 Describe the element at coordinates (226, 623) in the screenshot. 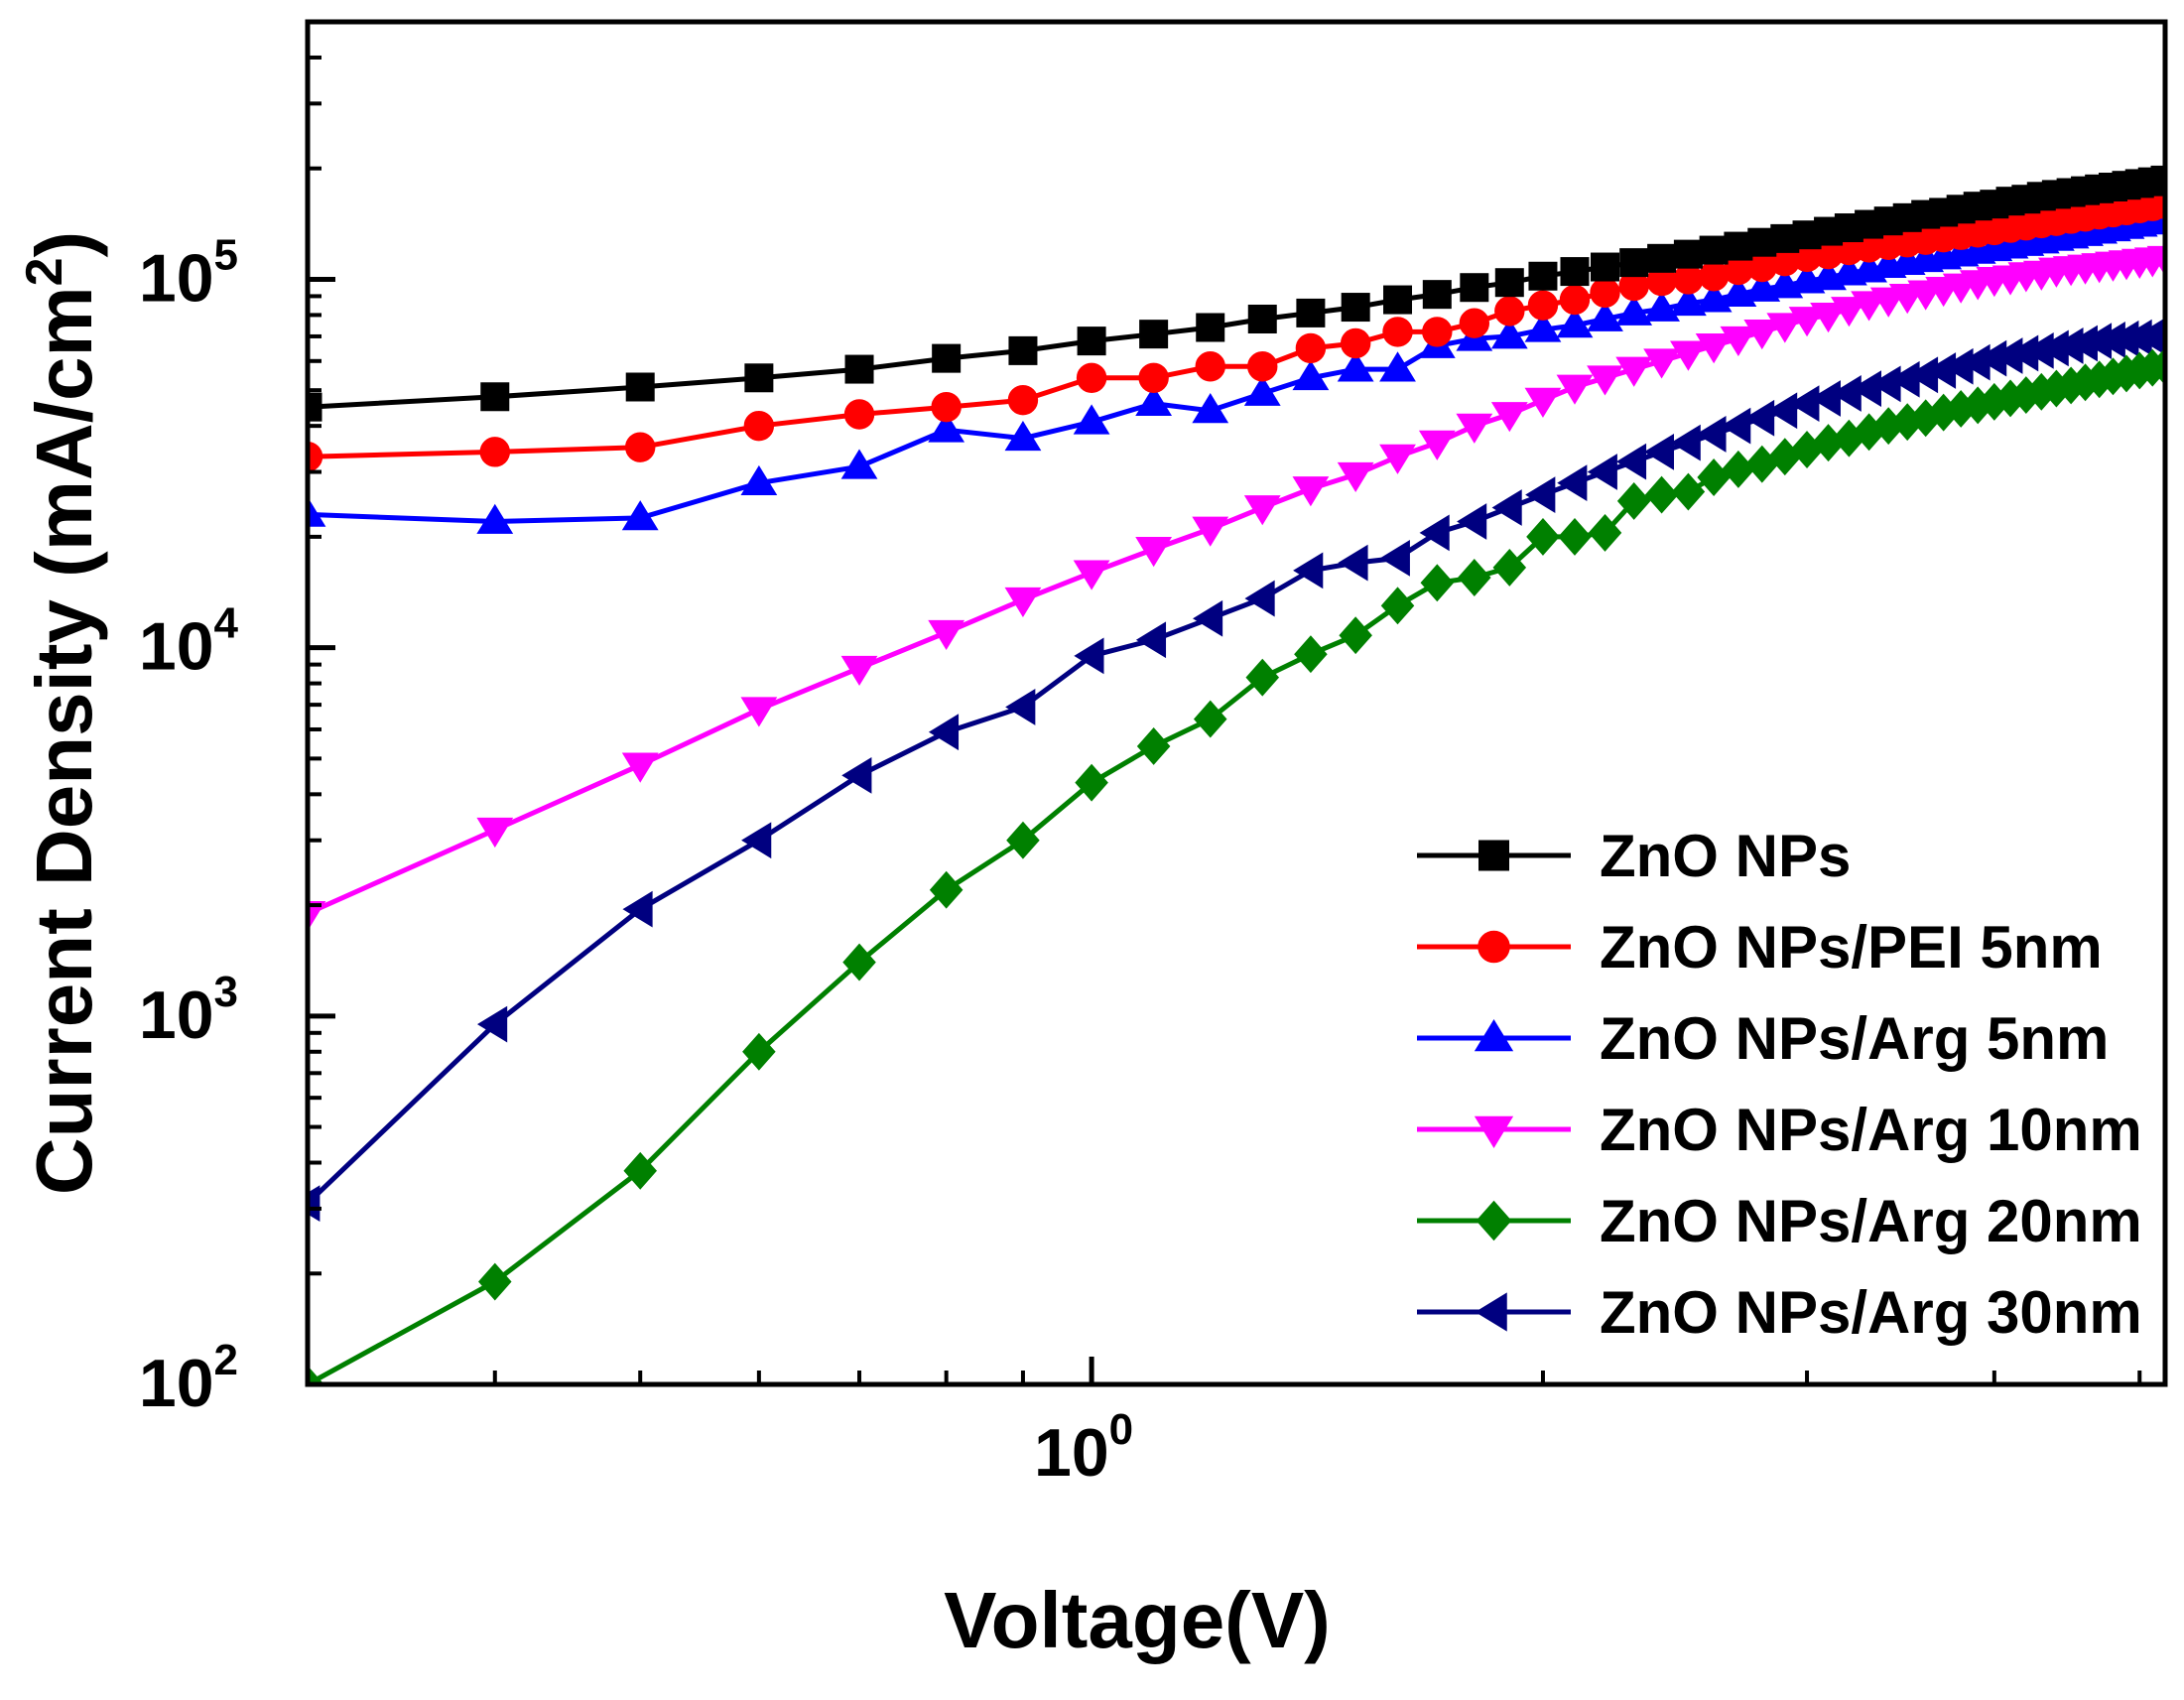

I see `y-tick-label-exponent: 4` at that location.